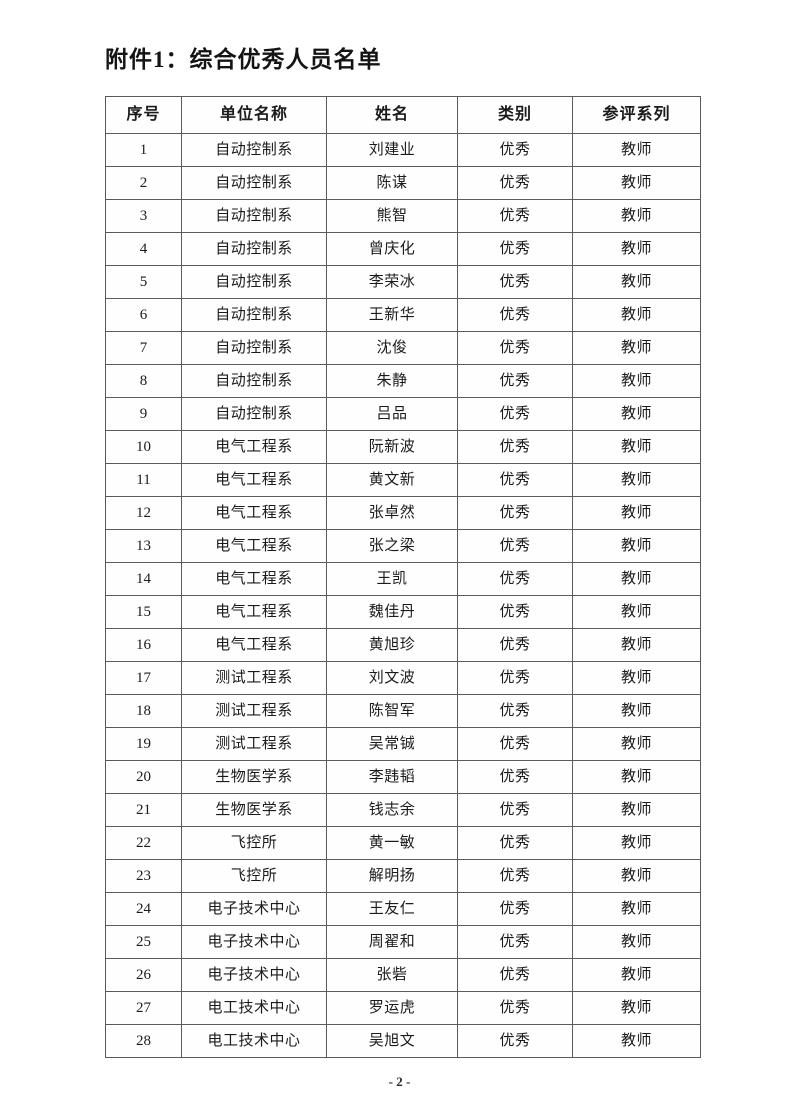 This screenshot has width=799, height=1109. I want to click on cell-index: 14, so click(143, 579).